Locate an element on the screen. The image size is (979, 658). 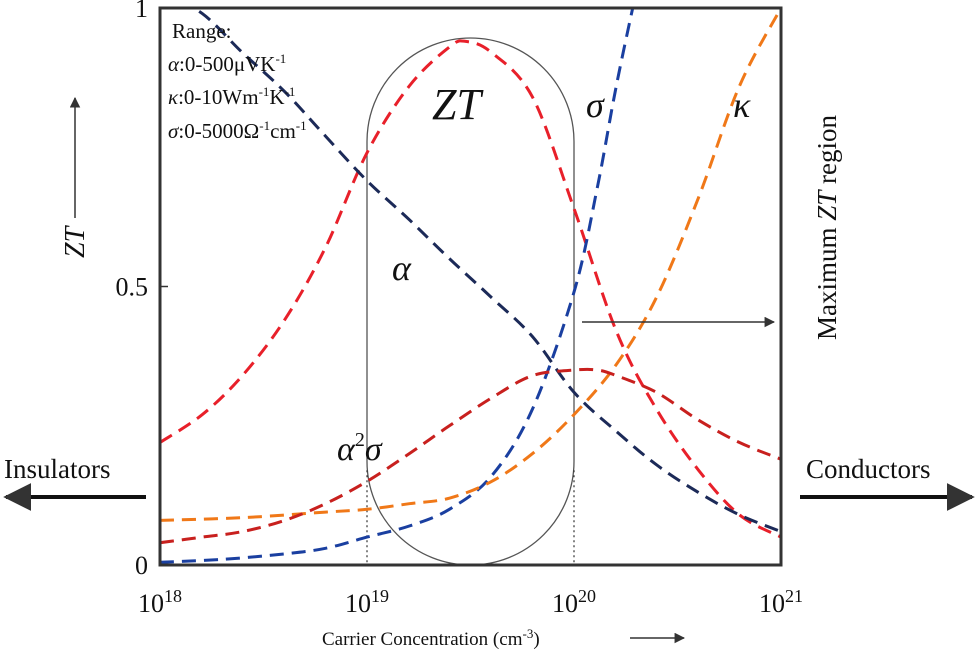
y-tick-labels: 00.51 is located at coordinates (142, 290).